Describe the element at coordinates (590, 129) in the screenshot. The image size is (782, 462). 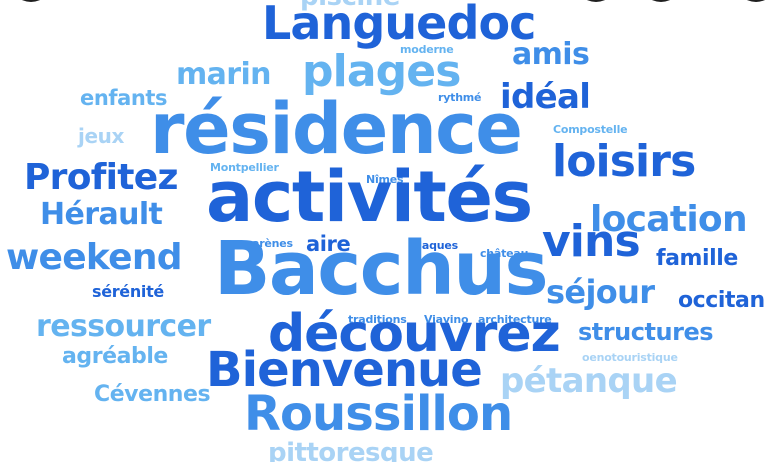
I see `word-compostelle: Compostelle` at that location.